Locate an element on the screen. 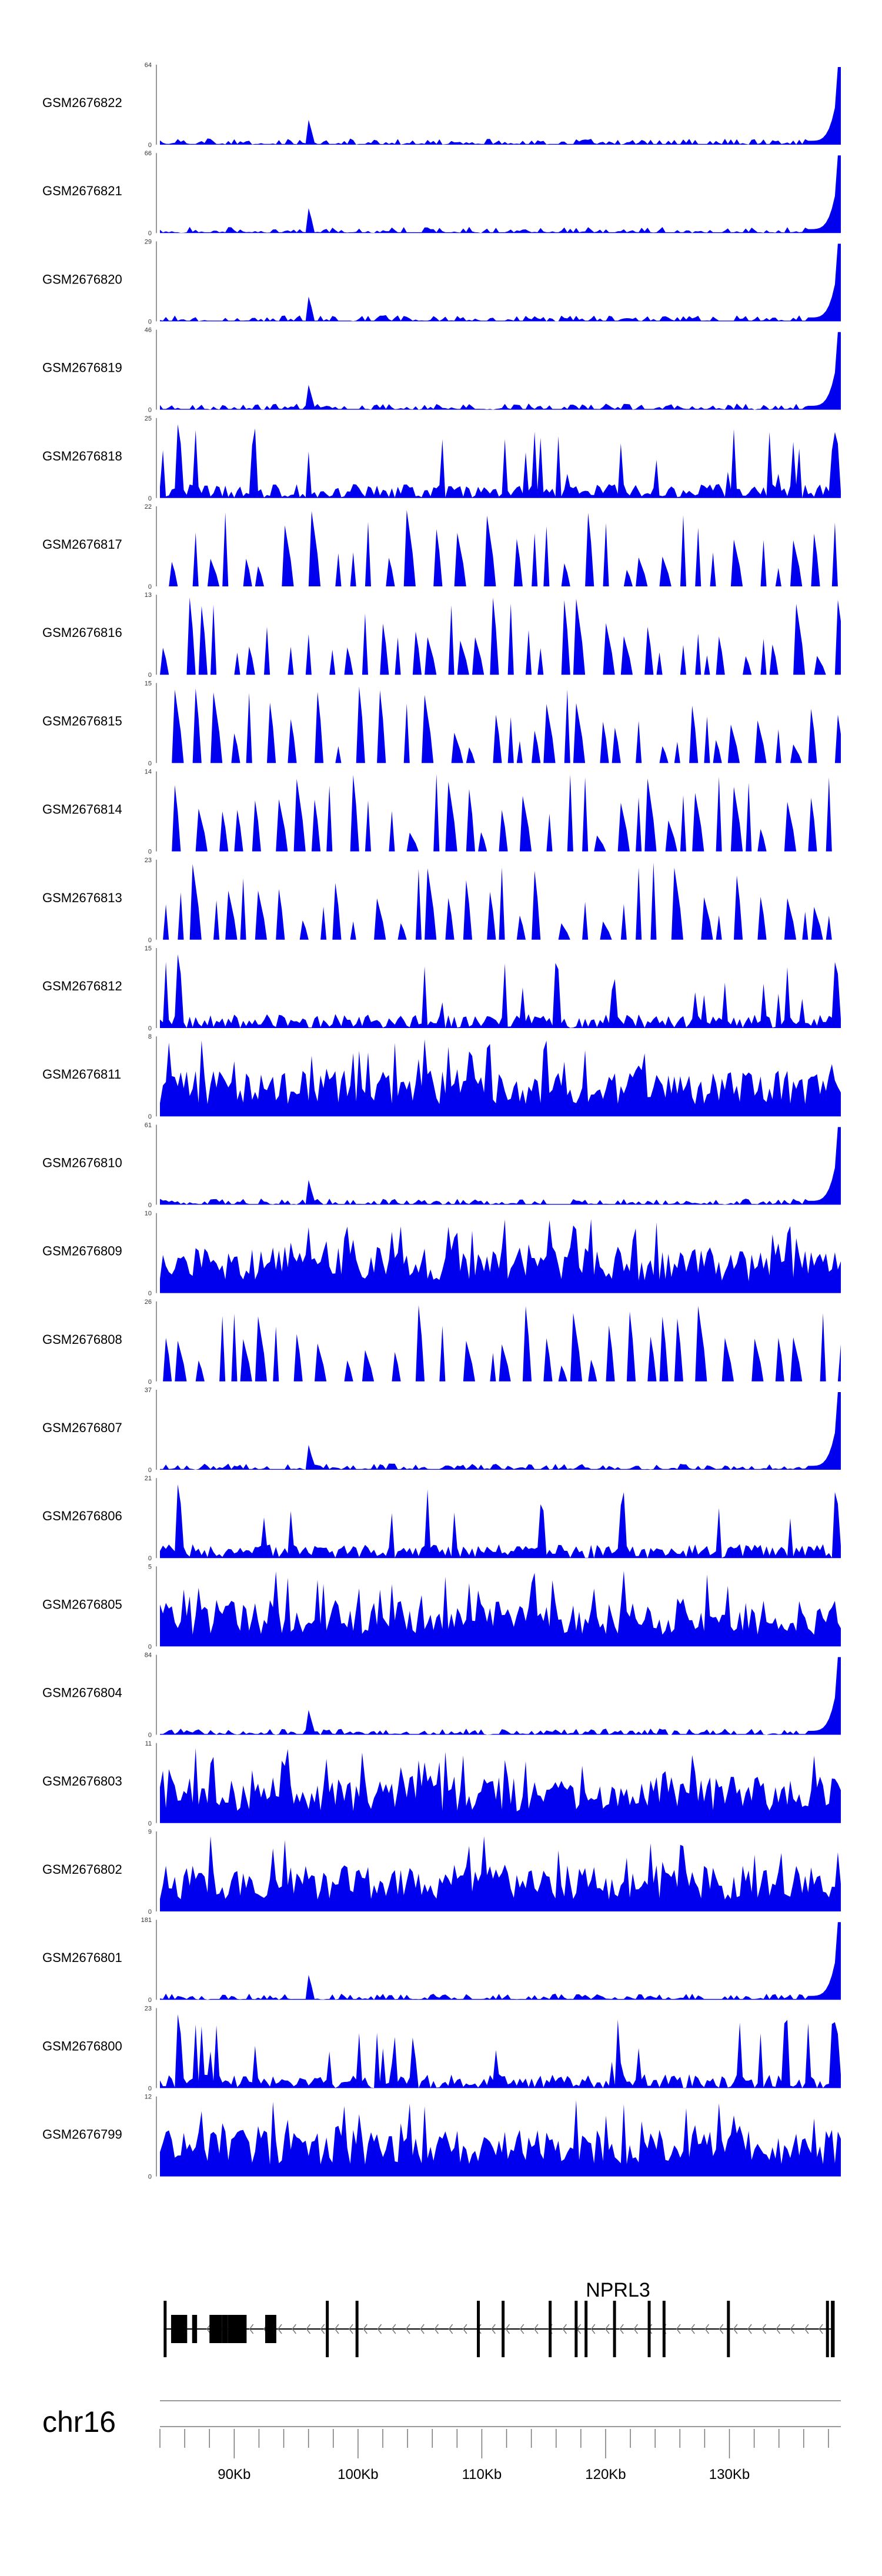  track-label: GSM2676809 is located at coordinates (82, 1251).